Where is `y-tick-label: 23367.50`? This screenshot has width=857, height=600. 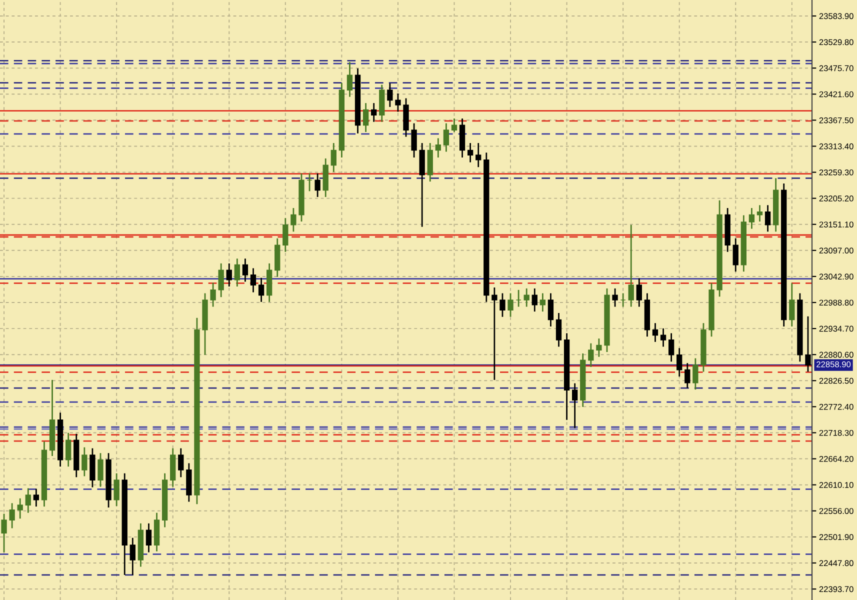 y-tick-label: 23367.50 is located at coordinates (836, 120).